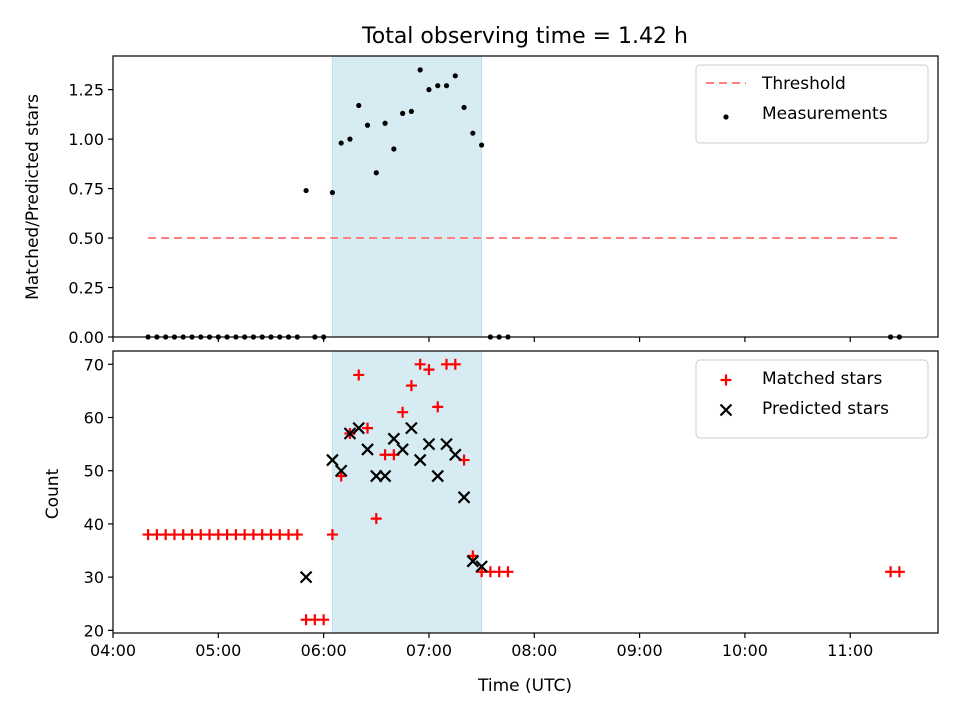 The height and width of the screenshot is (720, 960). Describe the element at coordinates (113, 650) in the screenshot. I see `x-tick-label: 04:00` at that location.